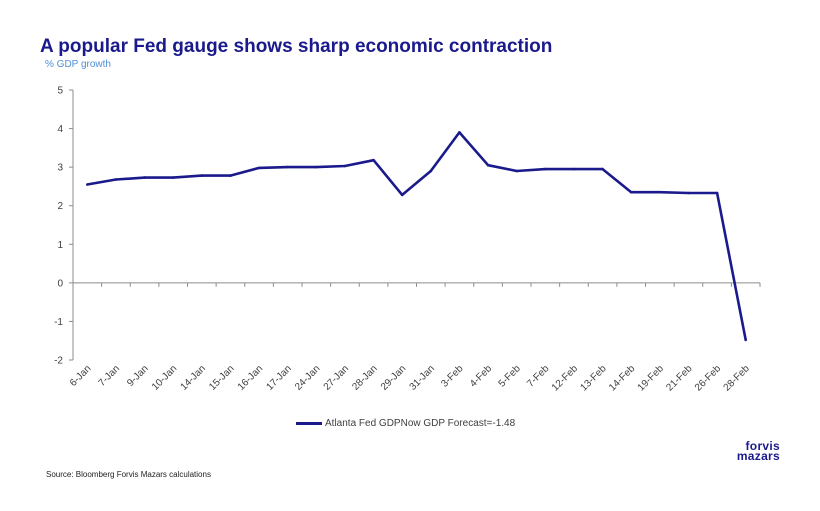 The width and height of the screenshot is (820, 511). I want to click on x-tick-label: 28-Jan, so click(364, 377).